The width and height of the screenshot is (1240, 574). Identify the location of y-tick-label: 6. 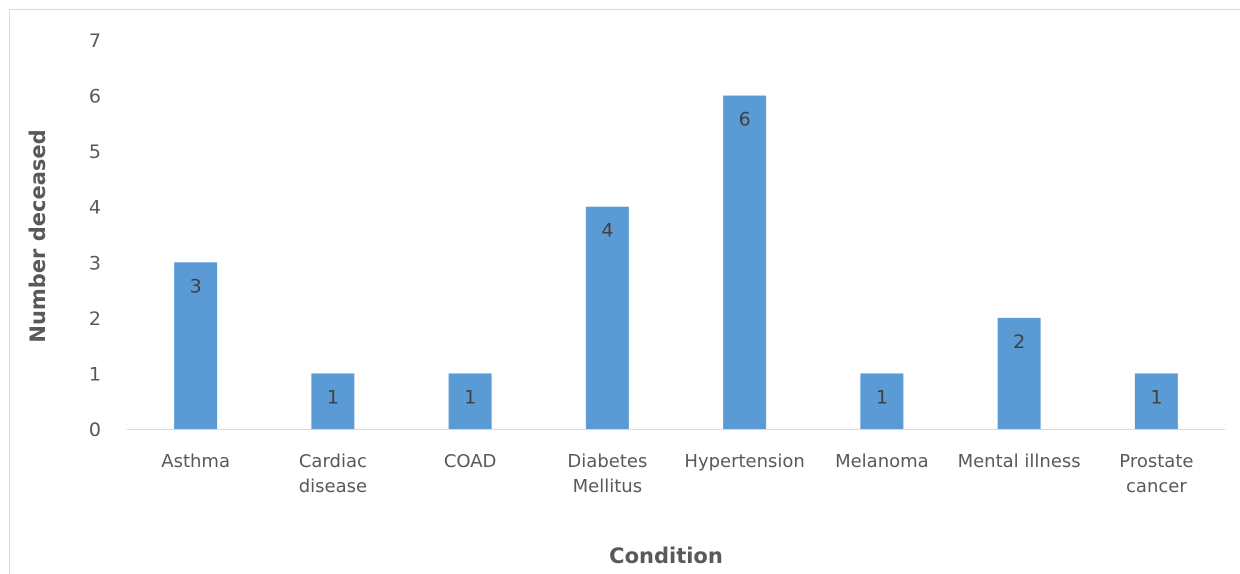
(95, 97).